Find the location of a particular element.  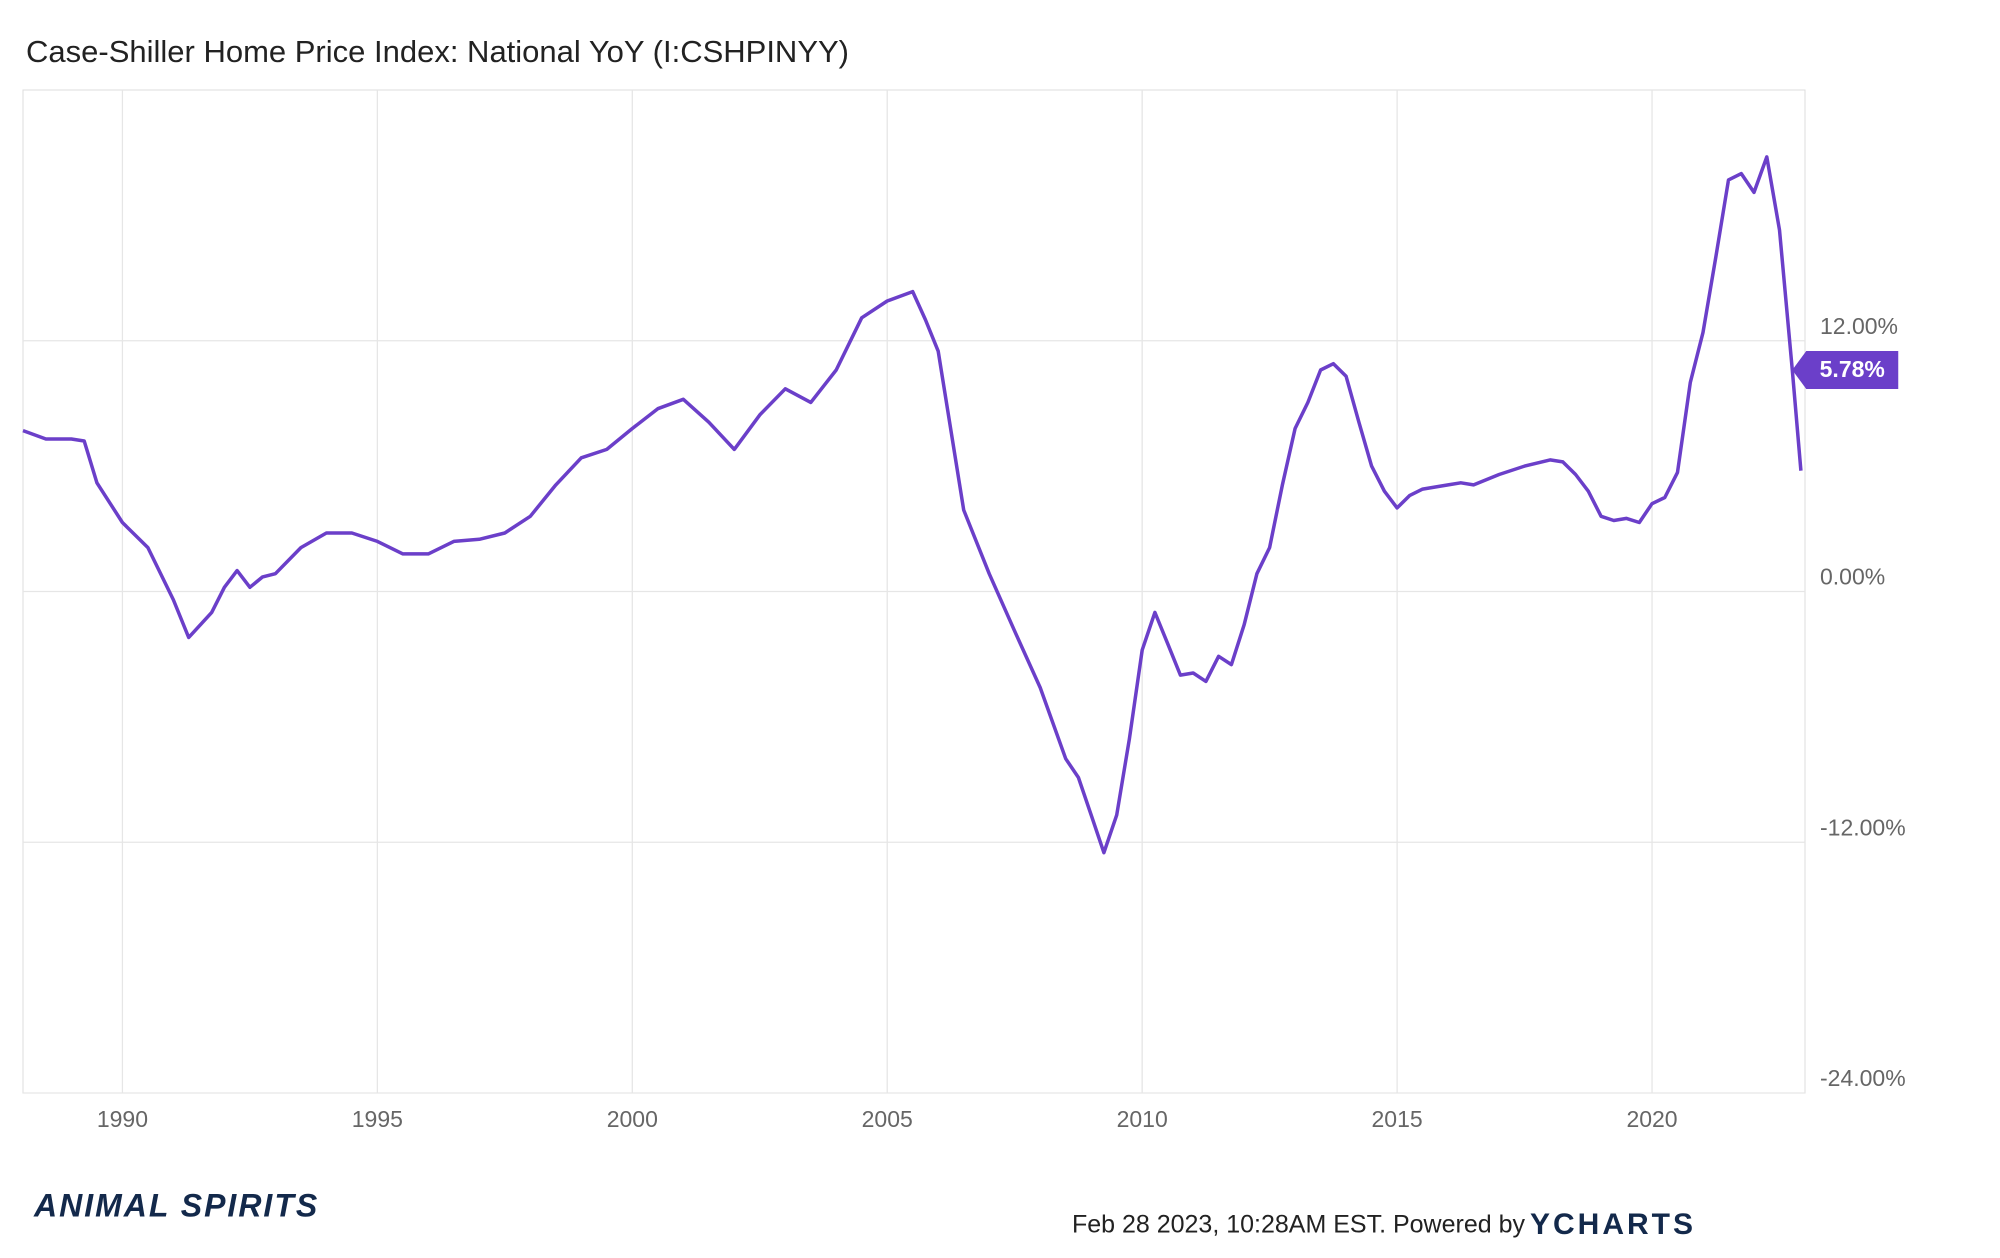

x-tick-label: 2020 is located at coordinates (1651, 1119).